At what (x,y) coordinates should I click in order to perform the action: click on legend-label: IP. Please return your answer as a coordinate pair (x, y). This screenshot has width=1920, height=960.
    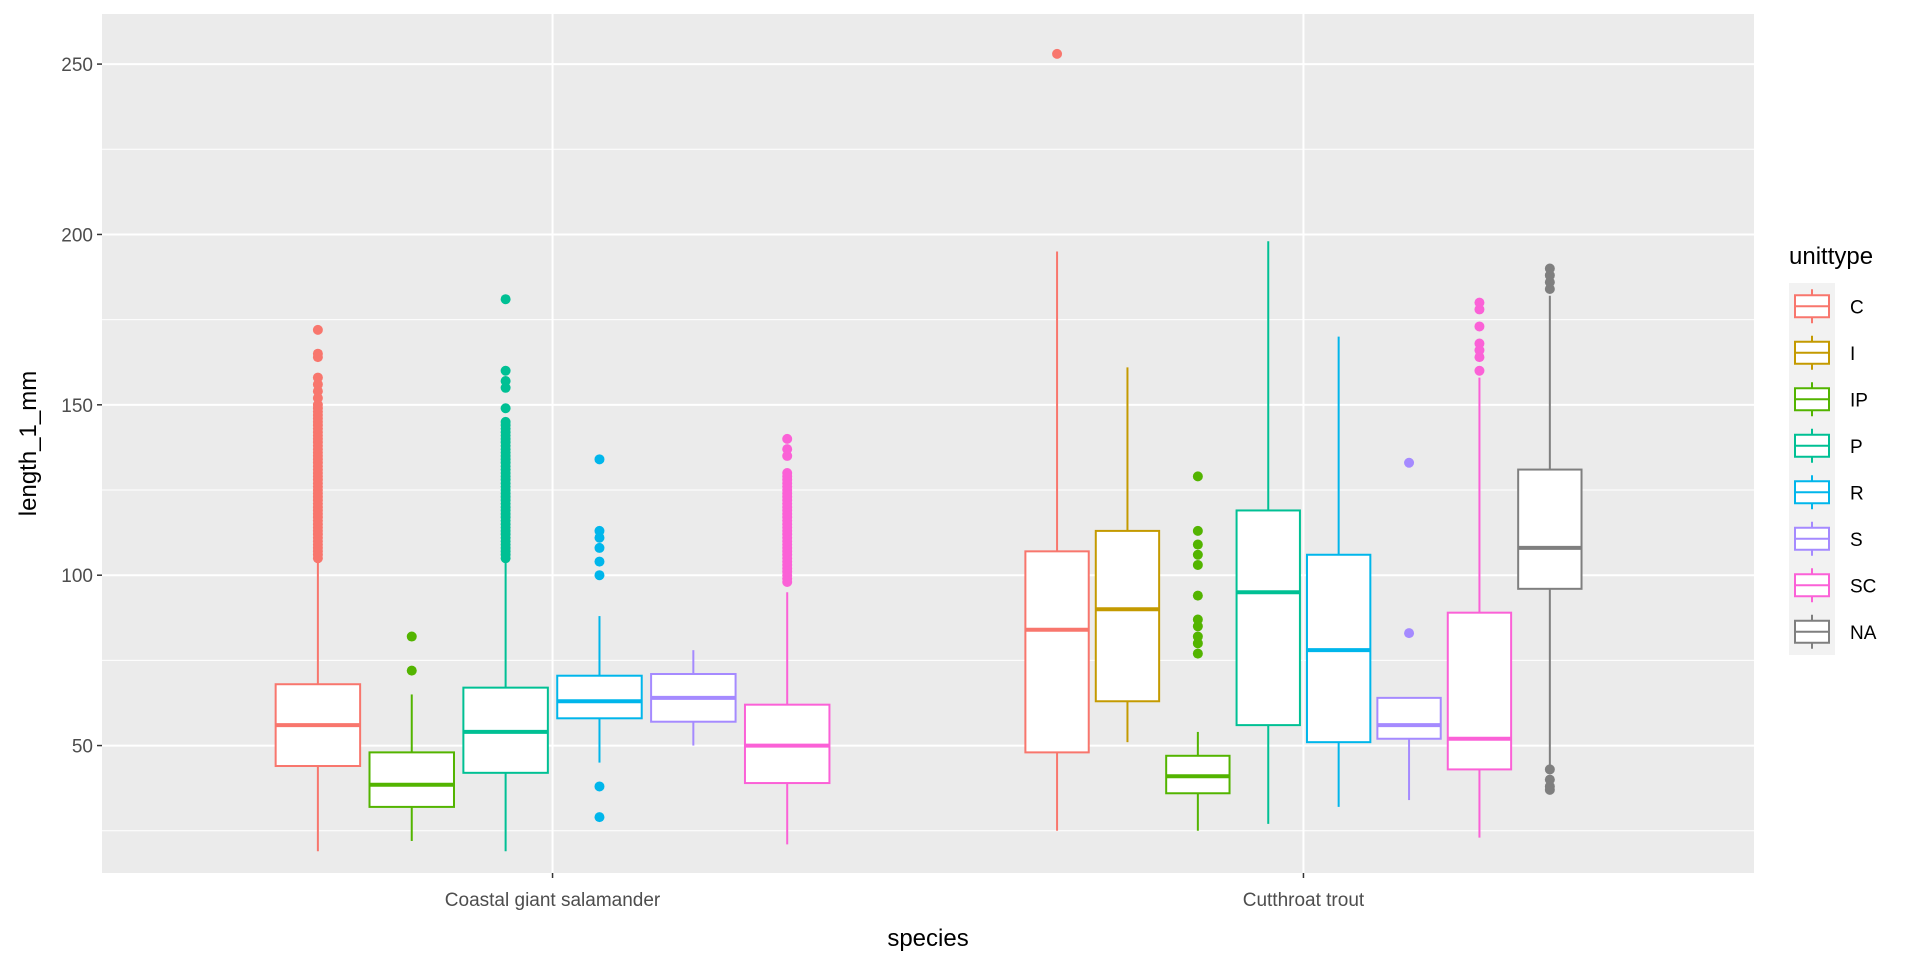
    Looking at the image, I should click on (1859, 400).